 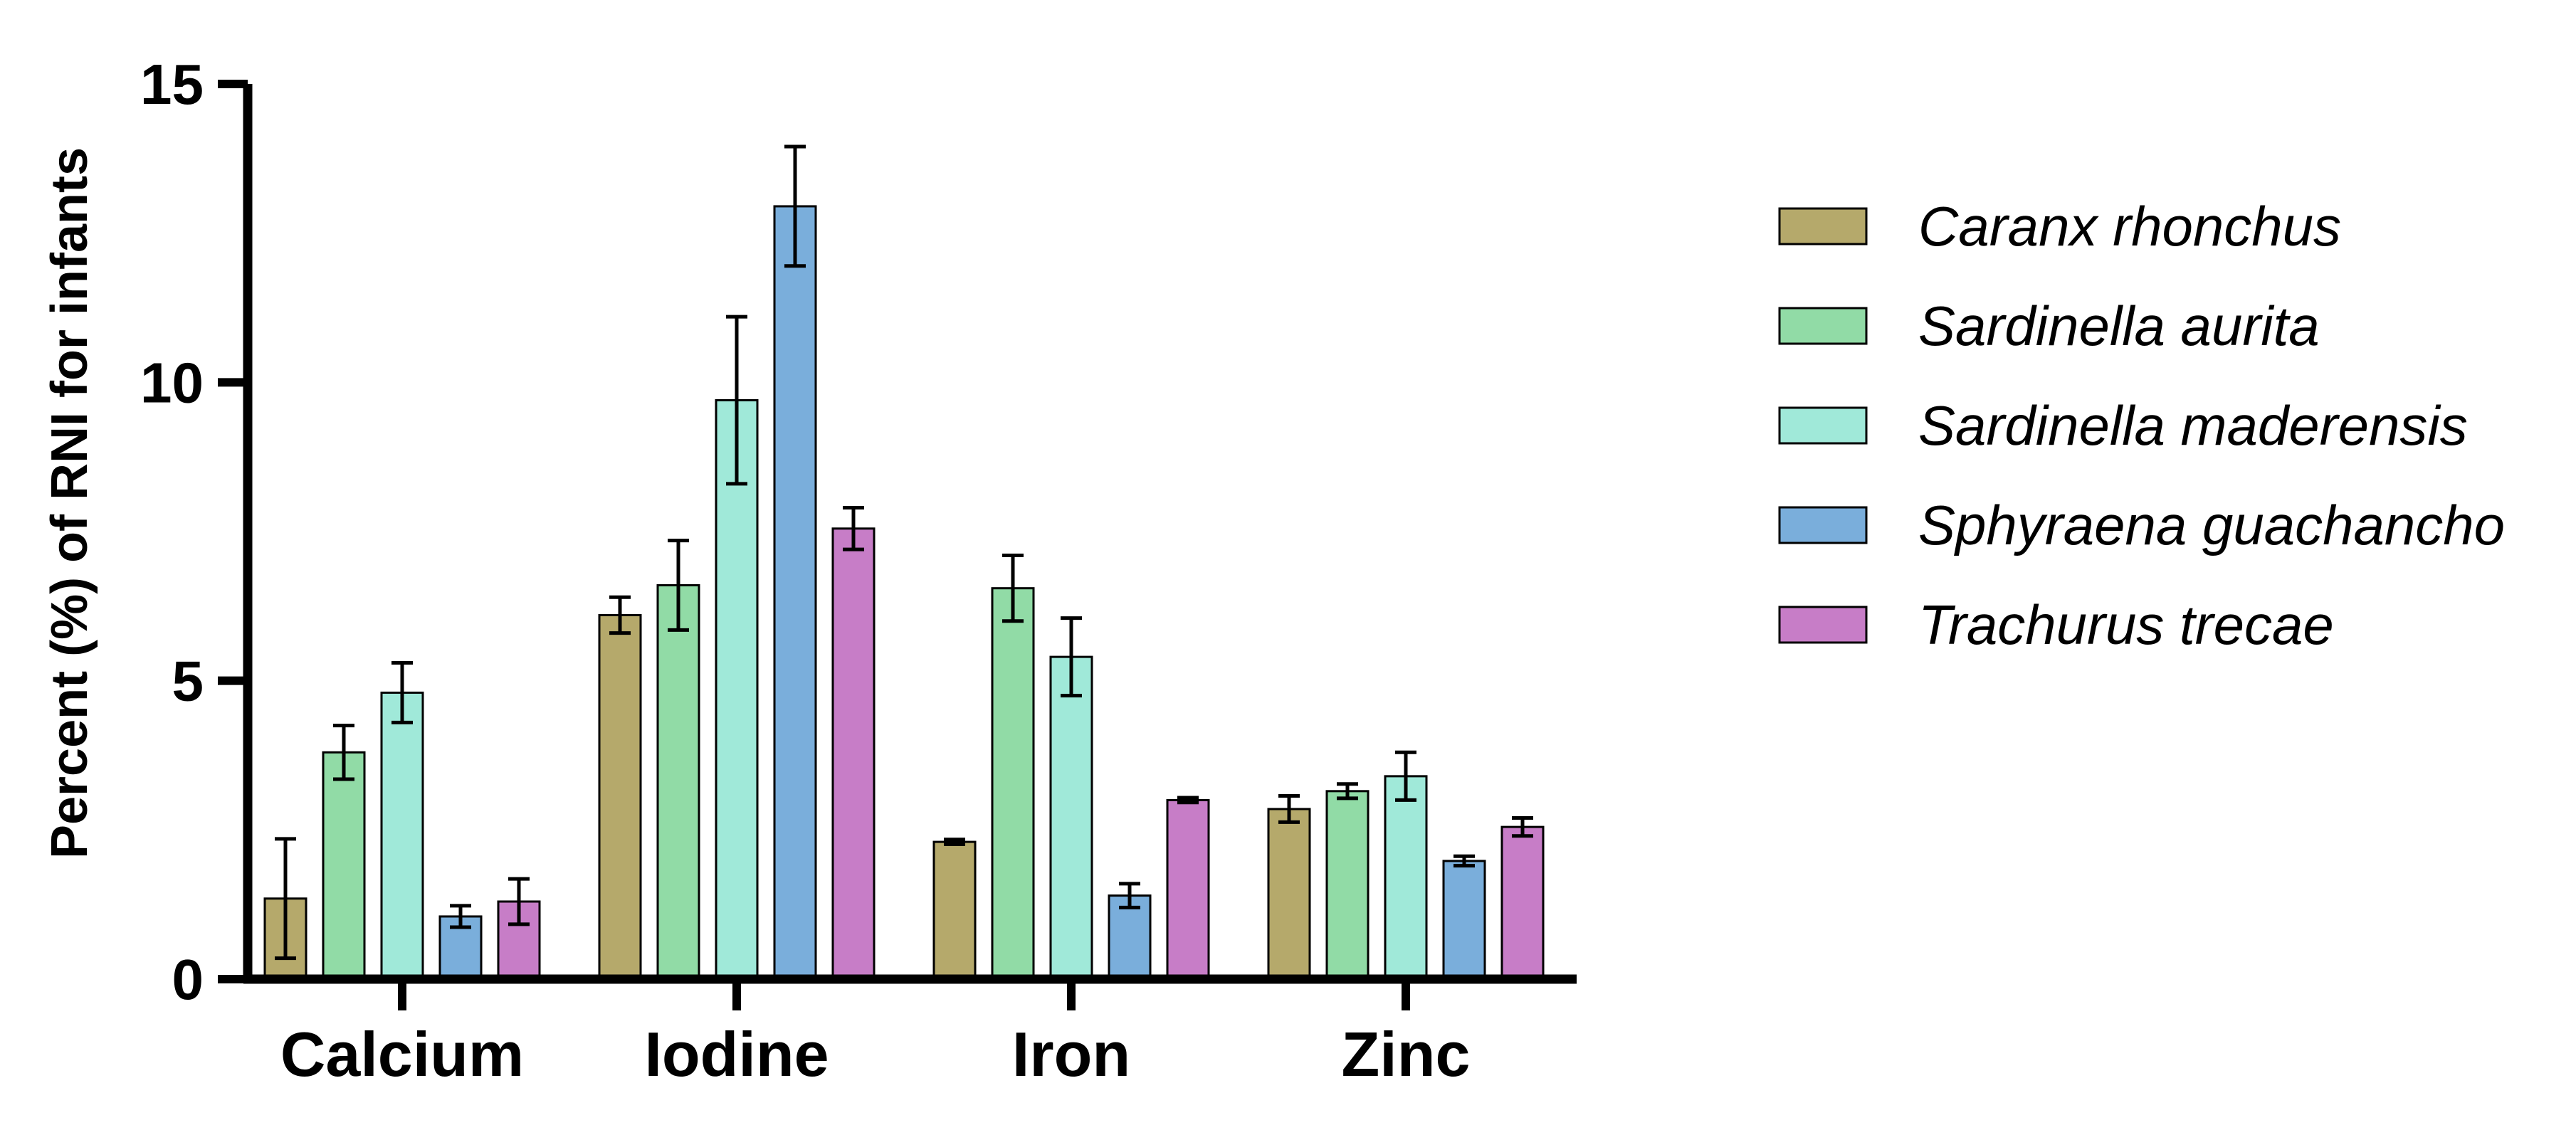 What do you see at coordinates (2211, 525) in the screenshot?
I see `legend-label: Sphyraena guachancho` at bounding box center [2211, 525].